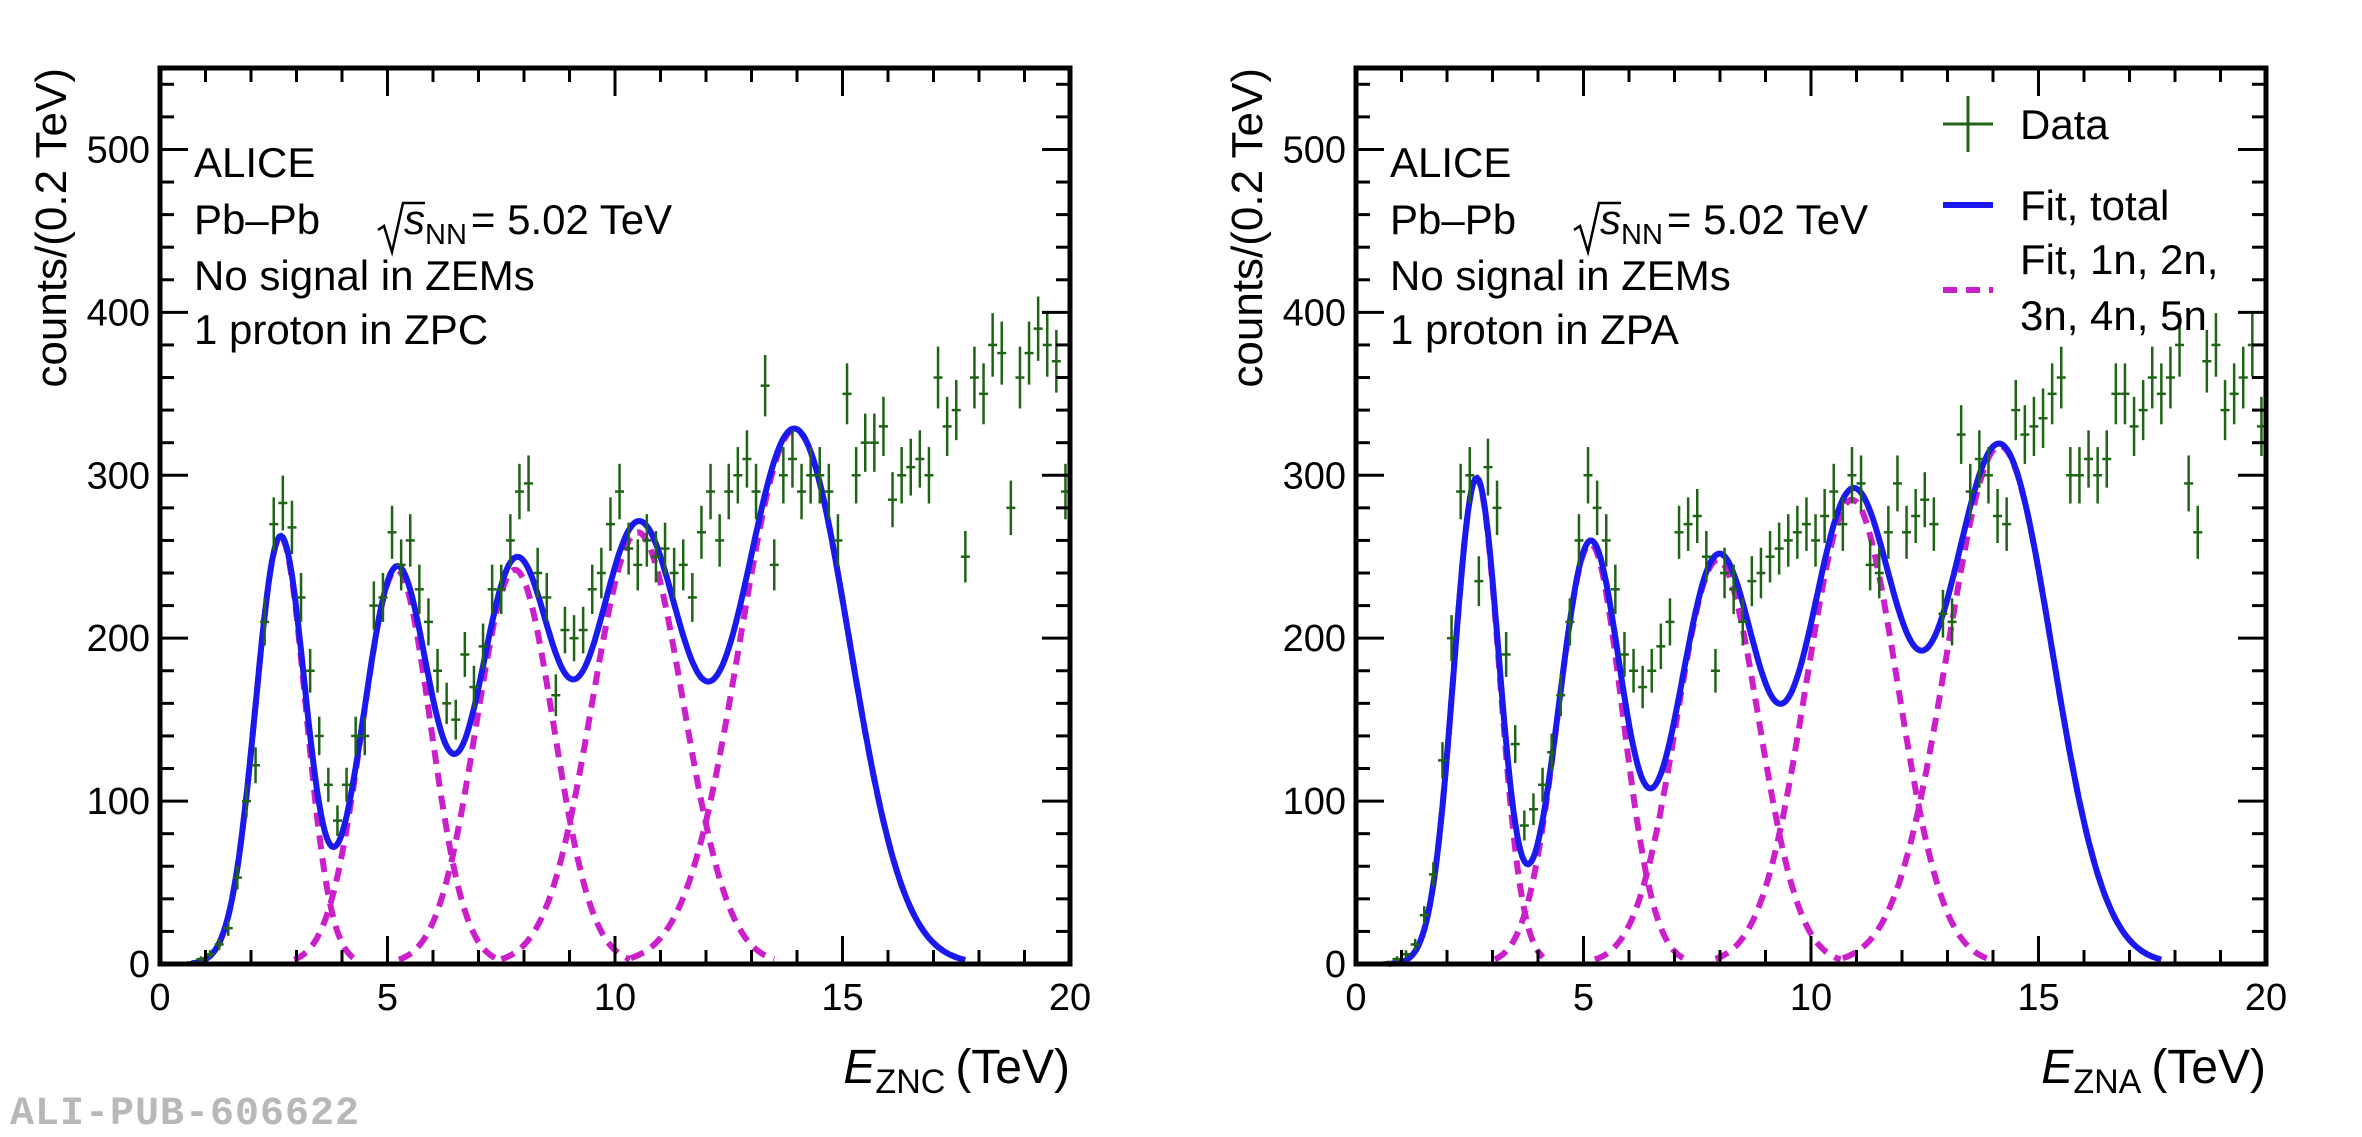 This screenshot has height=1137, width=2362. What do you see at coordinates (1314, 476) in the screenshot?
I see `y-tick-label: 300` at bounding box center [1314, 476].